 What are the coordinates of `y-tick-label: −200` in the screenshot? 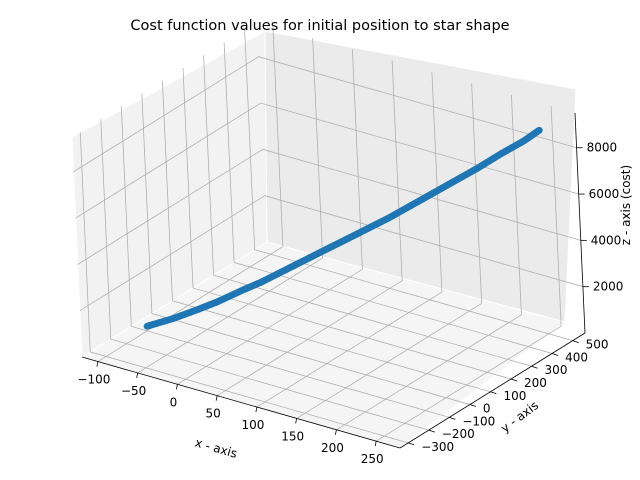 It's located at (458, 434).